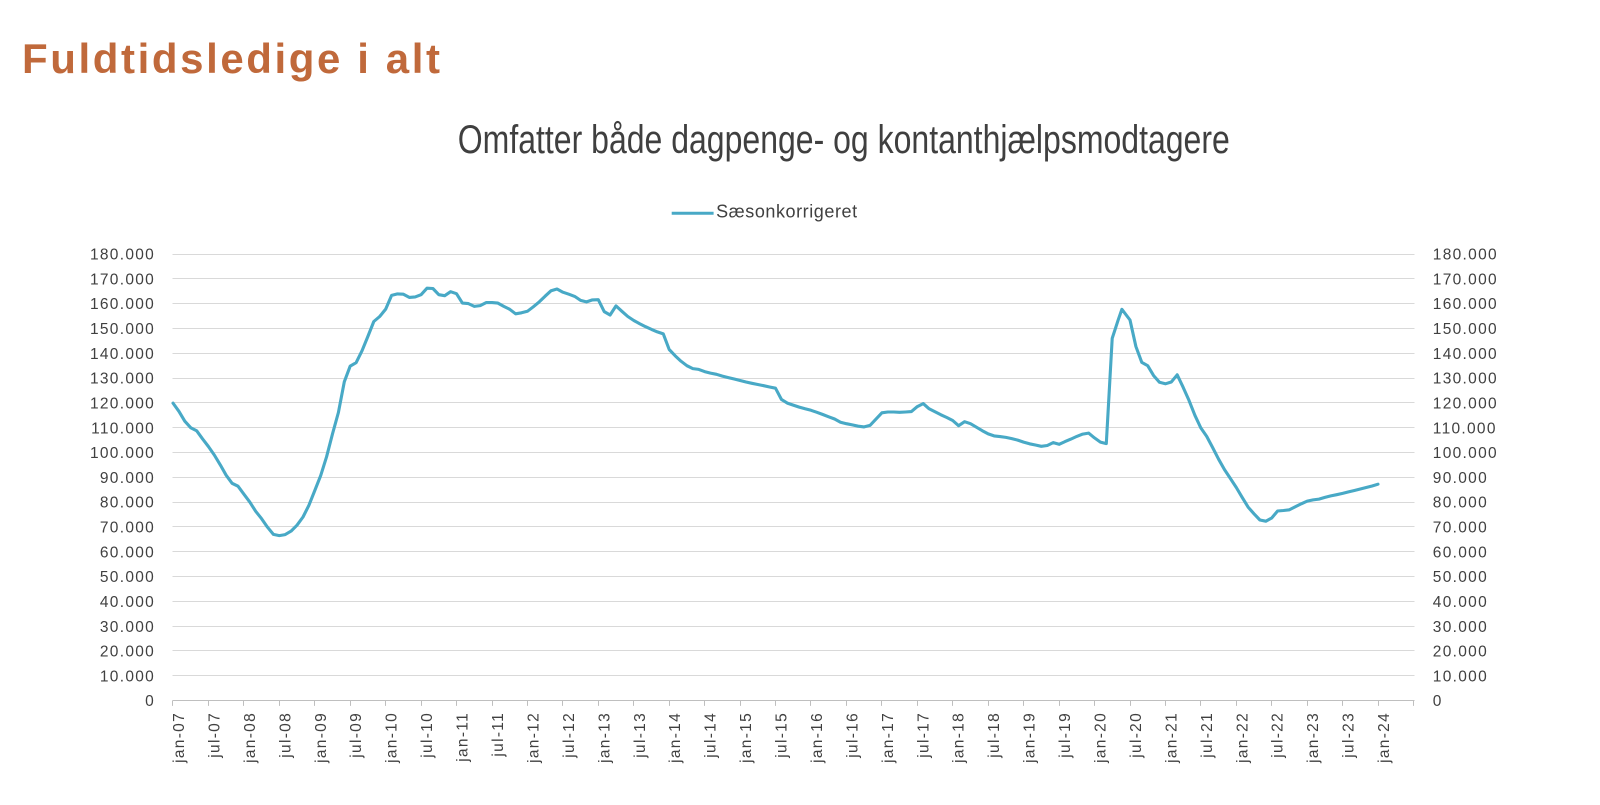 This screenshot has width=1600, height=805. What do you see at coordinates (392, 738) in the screenshot?
I see `svg-text: jan-10` at bounding box center [392, 738].